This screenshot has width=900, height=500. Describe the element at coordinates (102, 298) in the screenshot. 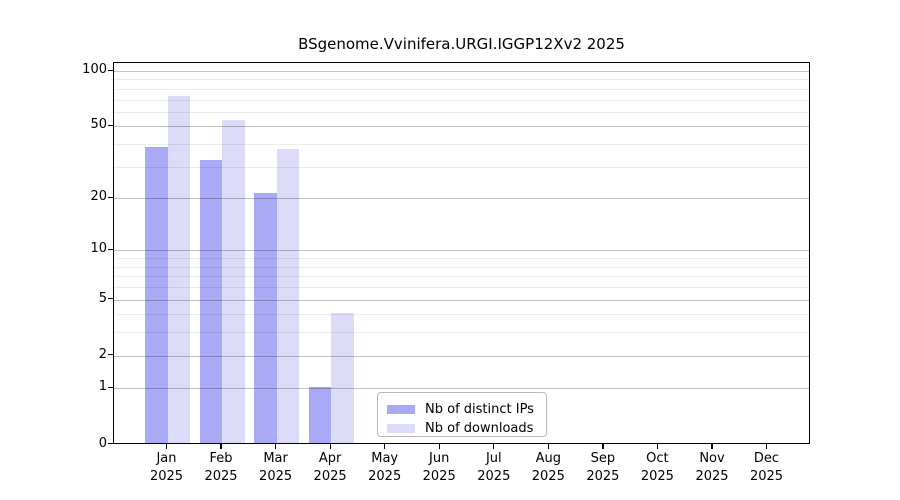

I see `y-tick-label-5: 5` at that location.